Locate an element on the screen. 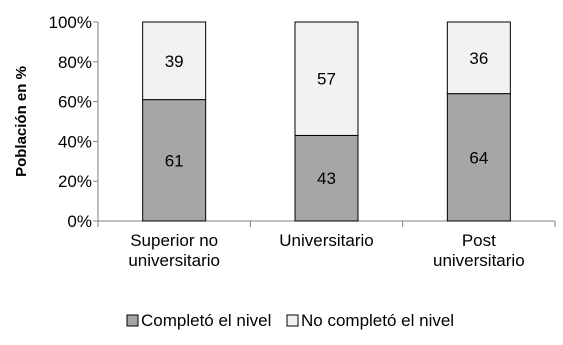 The image size is (563, 345). bar-value-label: 64 is located at coordinates (478, 157).